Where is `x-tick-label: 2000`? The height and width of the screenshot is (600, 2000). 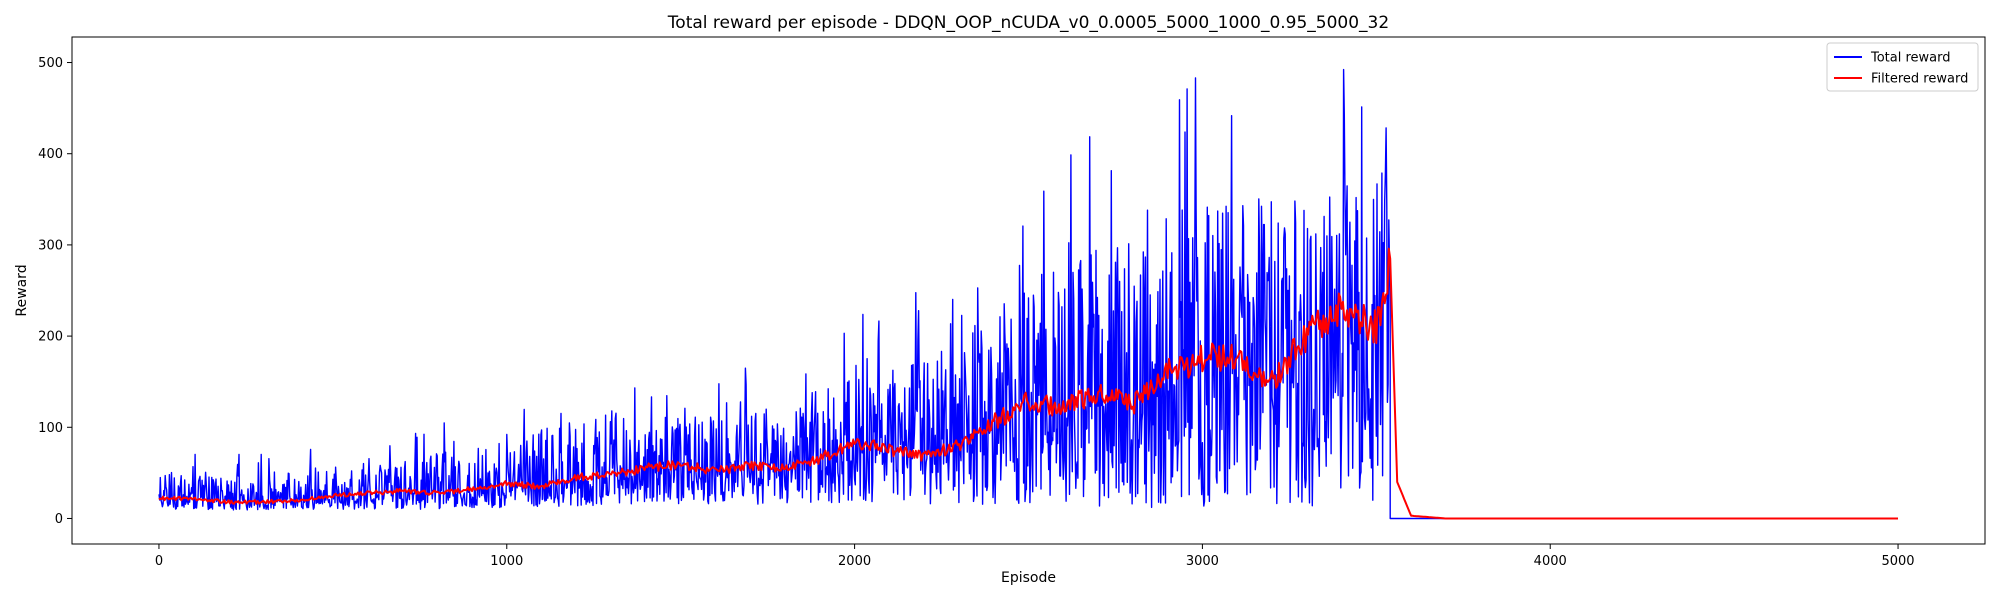 x-tick-label: 2000 is located at coordinates (854, 561).